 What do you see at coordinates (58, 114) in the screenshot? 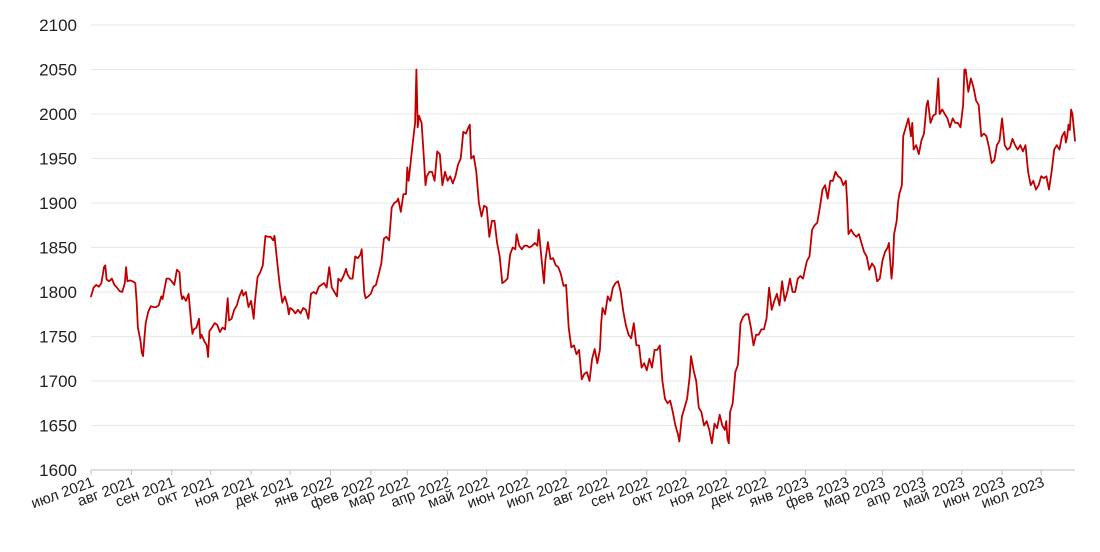
I see `y-tick-label: 2000` at bounding box center [58, 114].